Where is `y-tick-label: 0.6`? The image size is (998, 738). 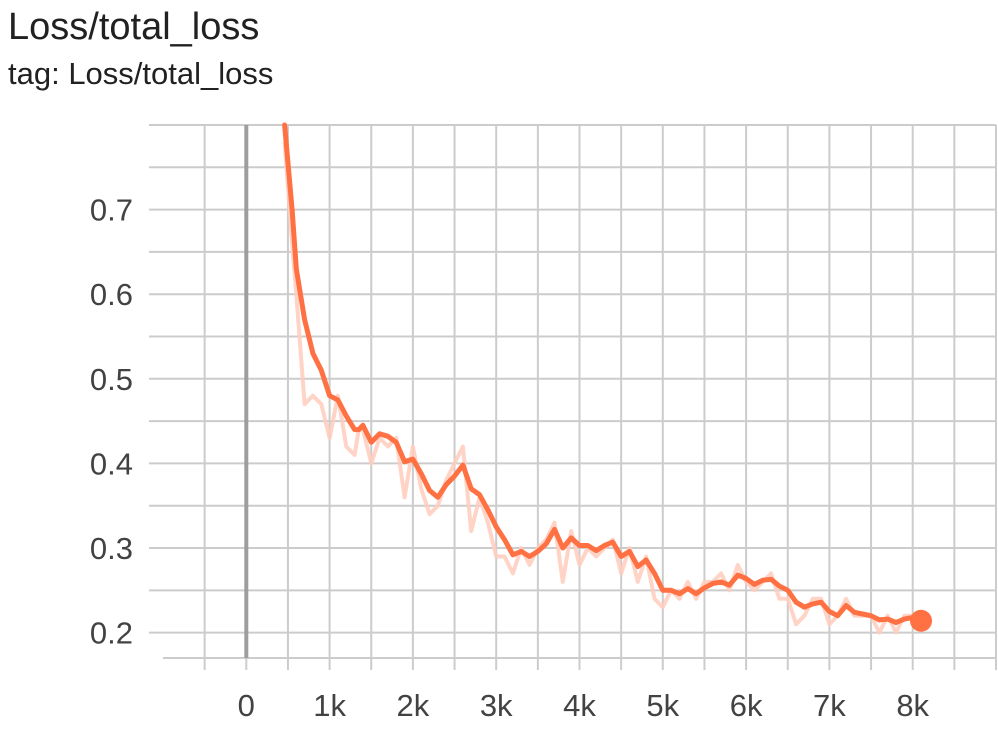
y-tick-label: 0.6 is located at coordinates (111, 294).